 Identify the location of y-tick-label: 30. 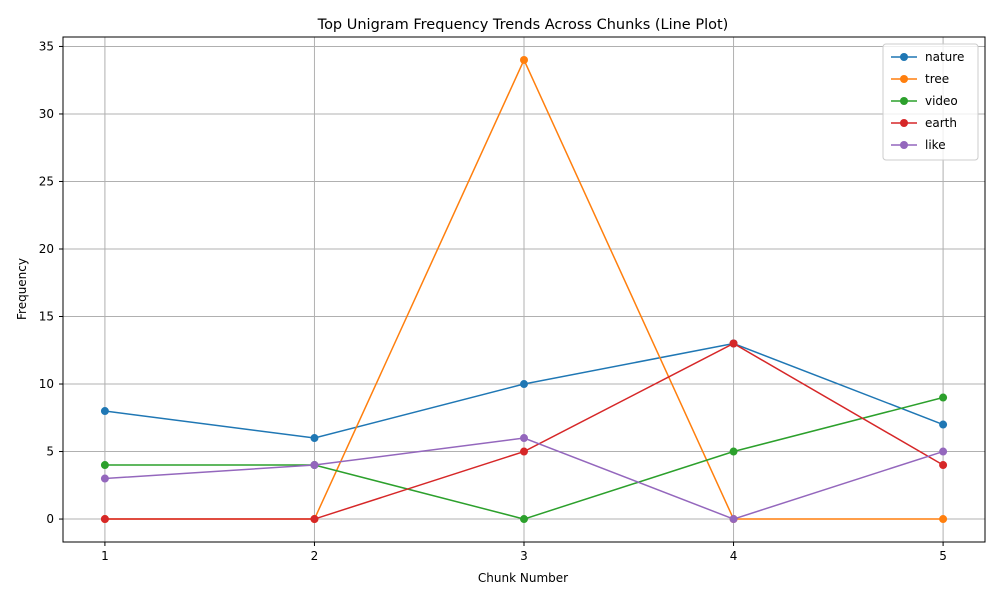
(46, 114).